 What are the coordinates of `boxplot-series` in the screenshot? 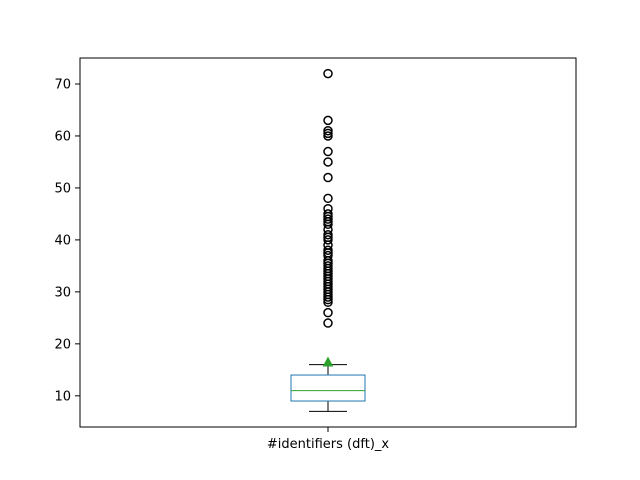 It's located at (328, 384).